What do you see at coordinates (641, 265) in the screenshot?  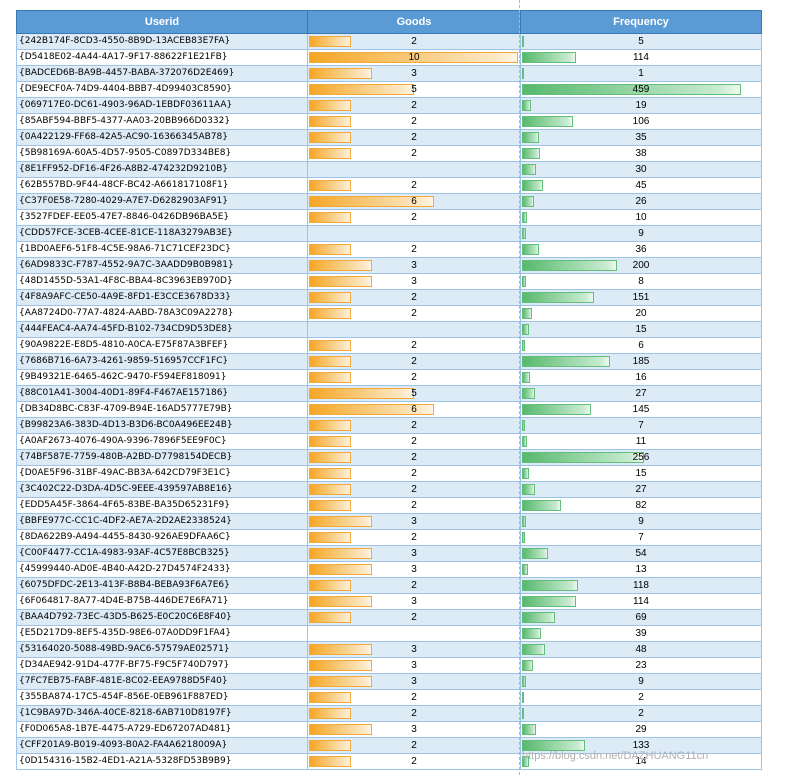 I see `cell-frequency: 200` at bounding box center [641, 265].